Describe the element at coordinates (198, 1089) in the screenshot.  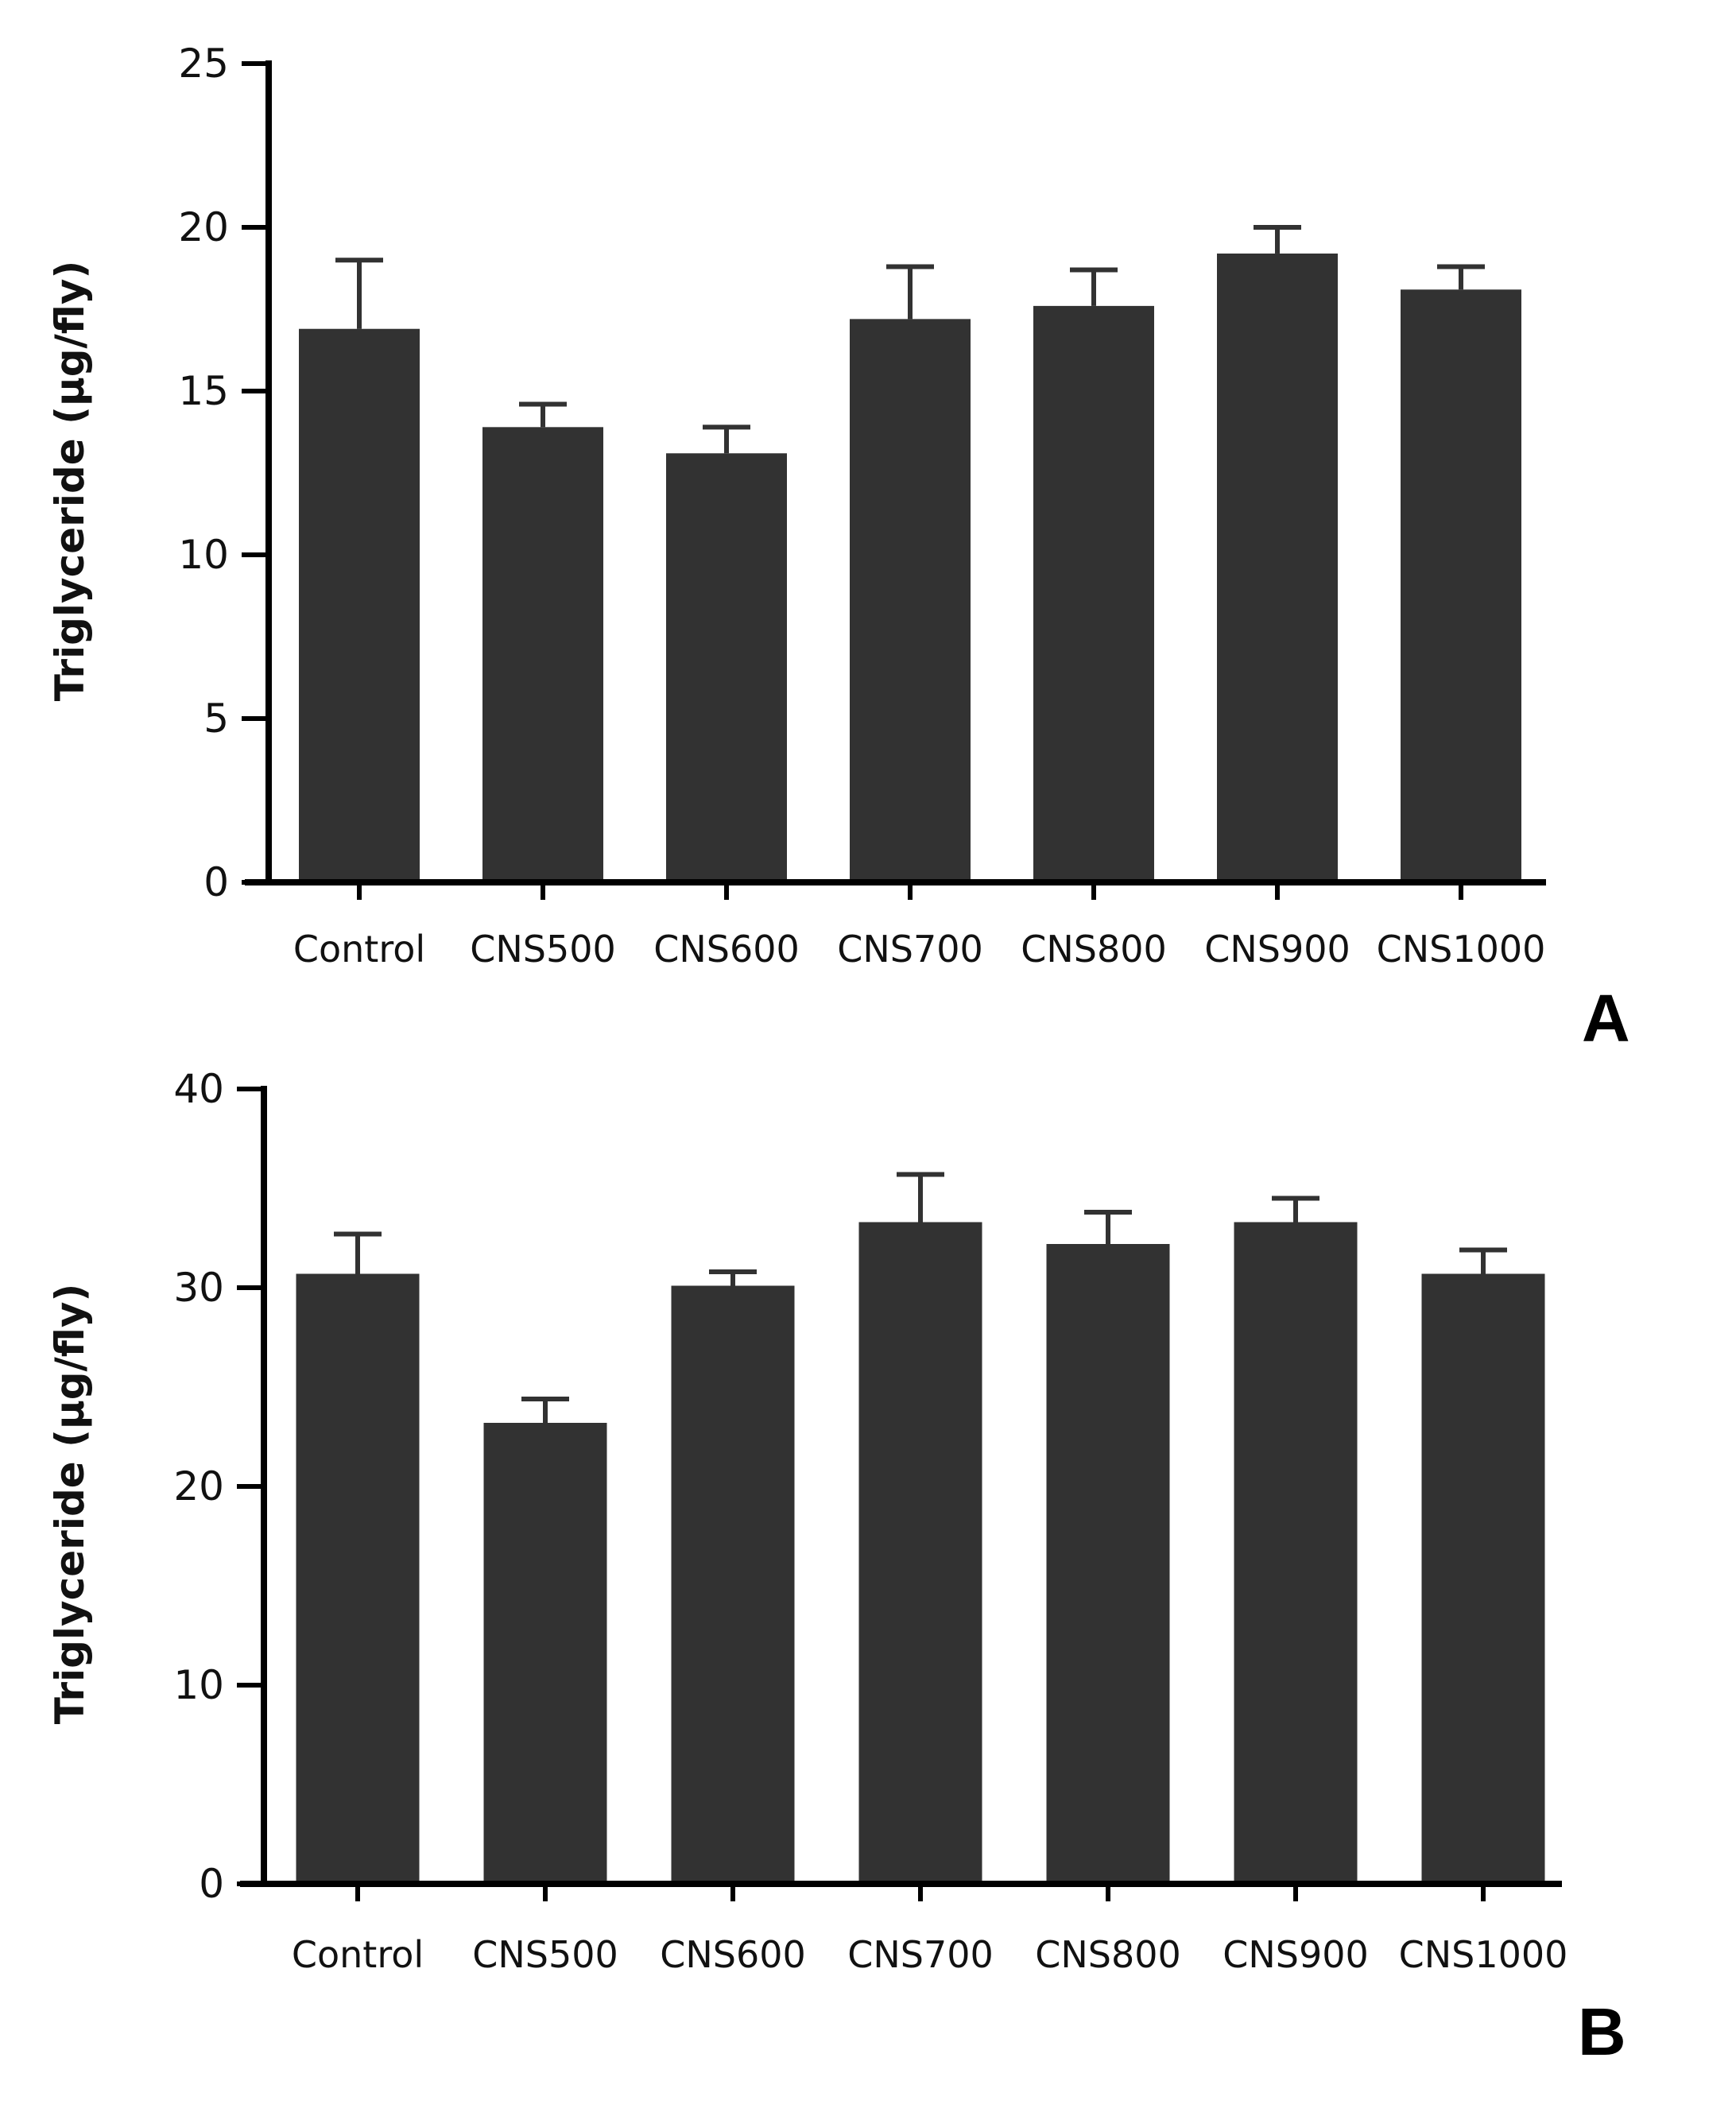
I see `y-tick-label-b-4: 40` at that location.